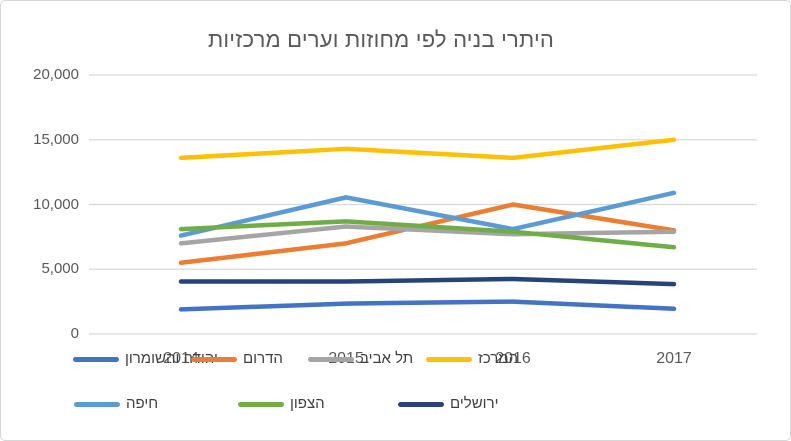 This screenshot has width=791, height=441. What do you see at coordinates (674, 358) in the screenshot?
I see `x-axis-label: 2017` at bounding box center [674, 358].